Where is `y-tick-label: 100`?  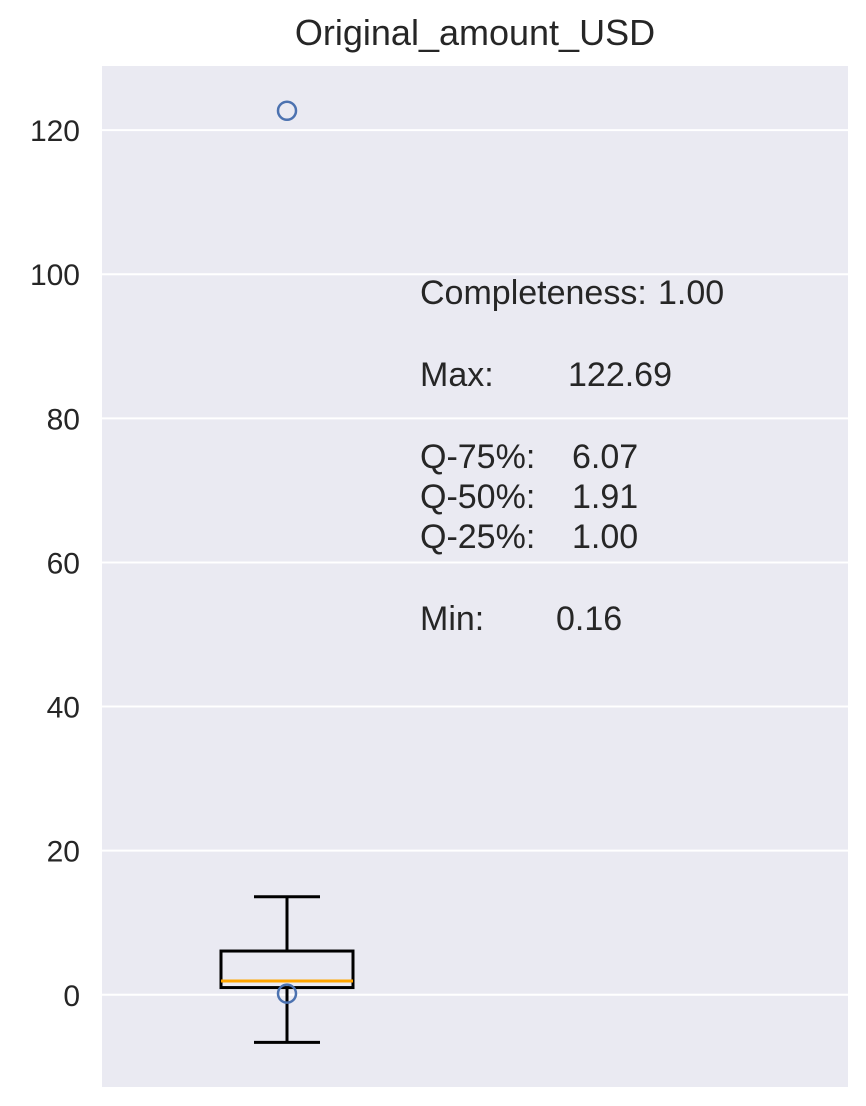
y-tick-label: 100 is located at coordinates (55, 275).